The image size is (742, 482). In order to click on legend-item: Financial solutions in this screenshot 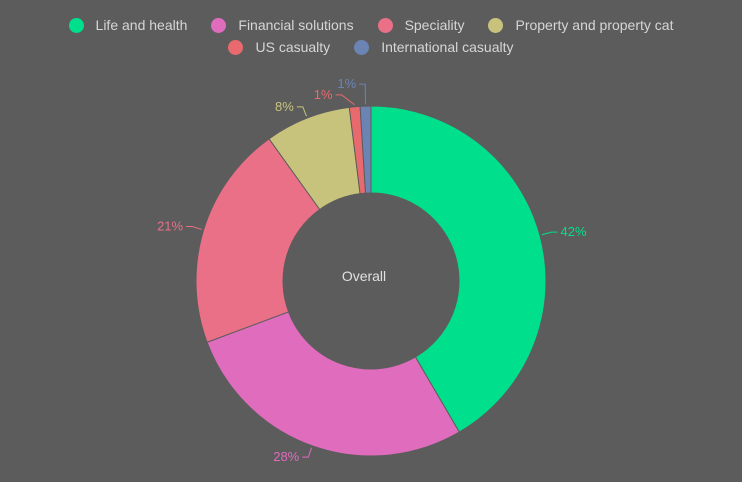, I will do `click(282, 25)`.